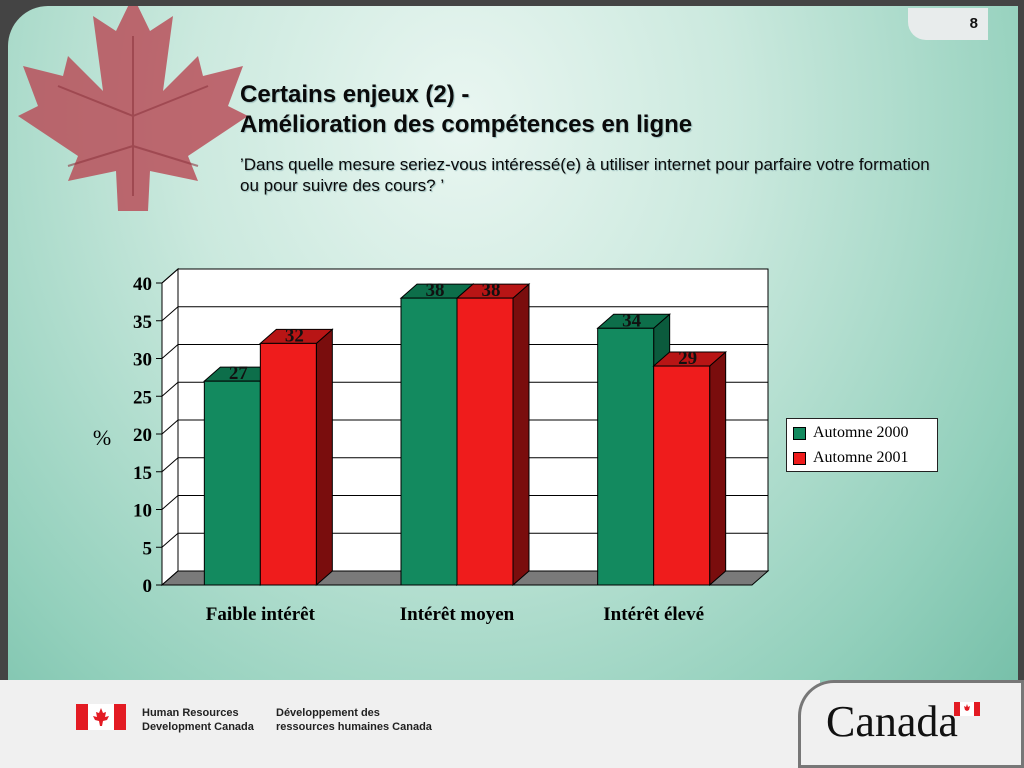 The width and height of the screenshot is (1024, 768). What do you see at coordinates (967, 709) in the screenshot?
I see `wordmark-flag-icon` at bounding box center [967, 709].